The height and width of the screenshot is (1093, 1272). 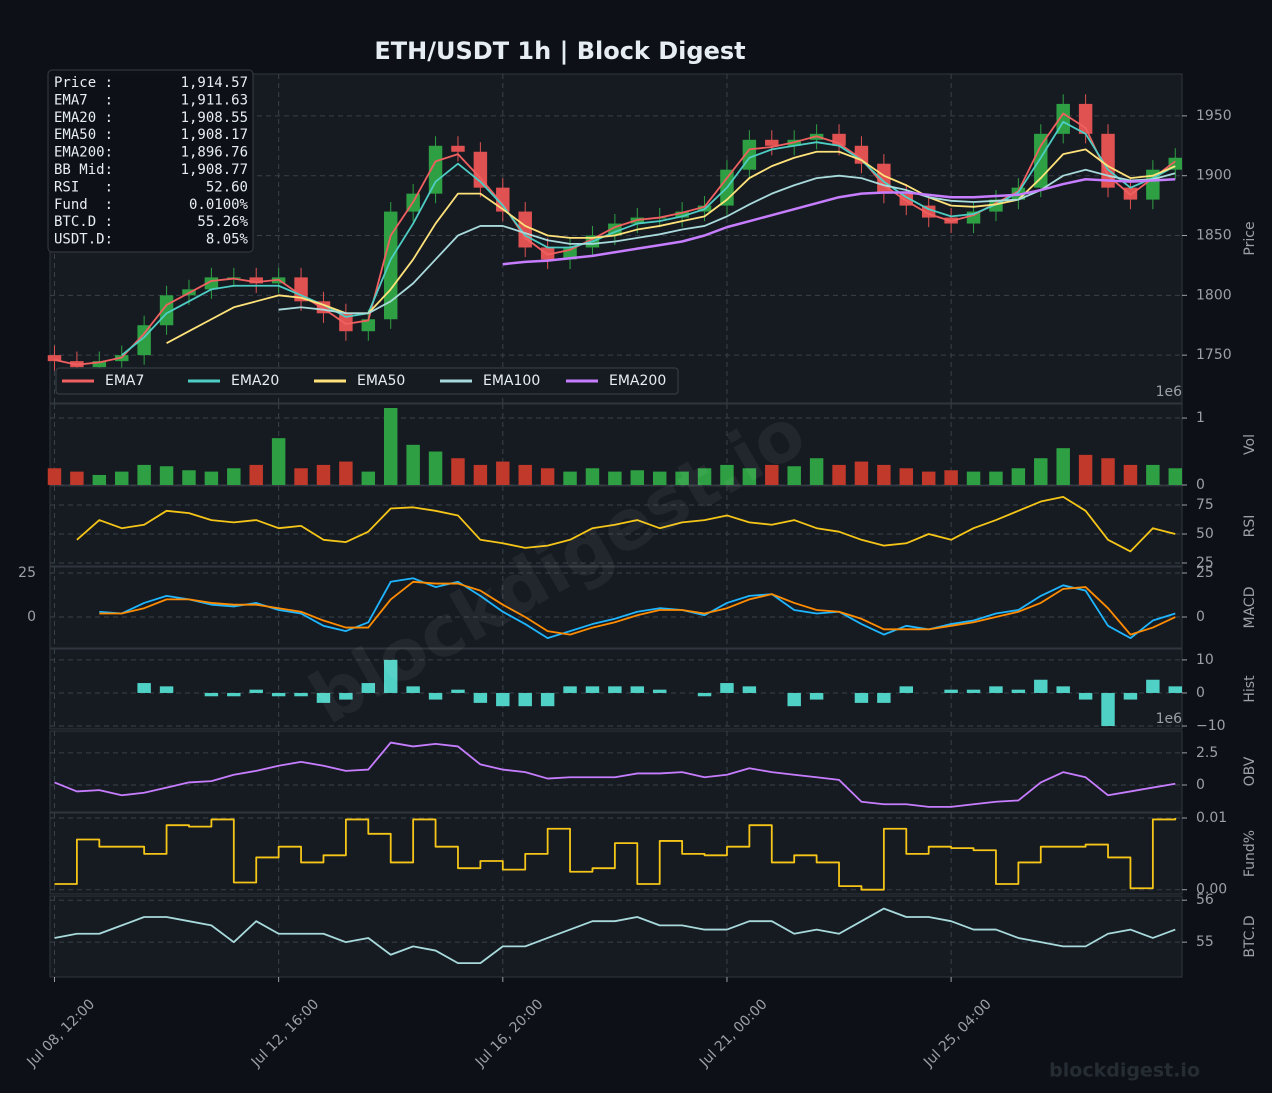 What do you see at coordinates (227, 187) in the screenshot?
I see `info-value: 52.60` at bounding box center [227, 187].